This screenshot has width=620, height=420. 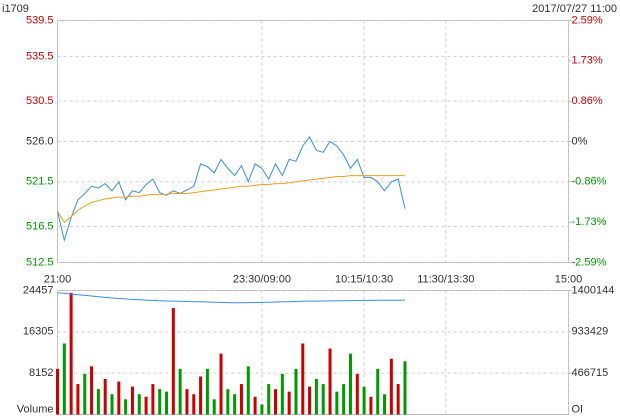 What do you see at coordinates (38, 290) in the screenshot?
I see `y-tick-label: 24457` at bounding box center [38, 290].